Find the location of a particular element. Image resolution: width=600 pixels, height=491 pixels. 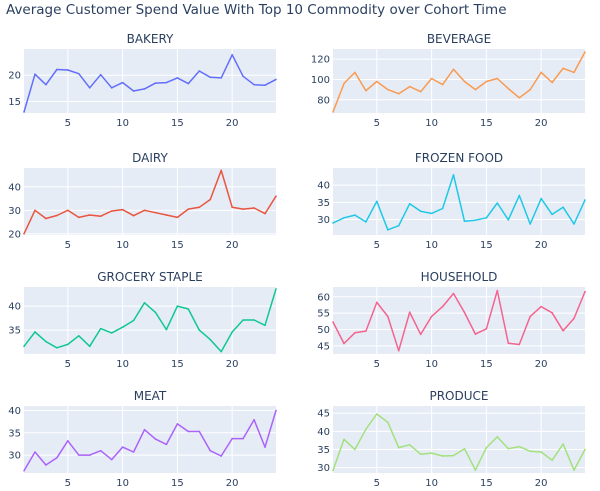

y-tick-label: 45 is located at coordinates (323, 414).